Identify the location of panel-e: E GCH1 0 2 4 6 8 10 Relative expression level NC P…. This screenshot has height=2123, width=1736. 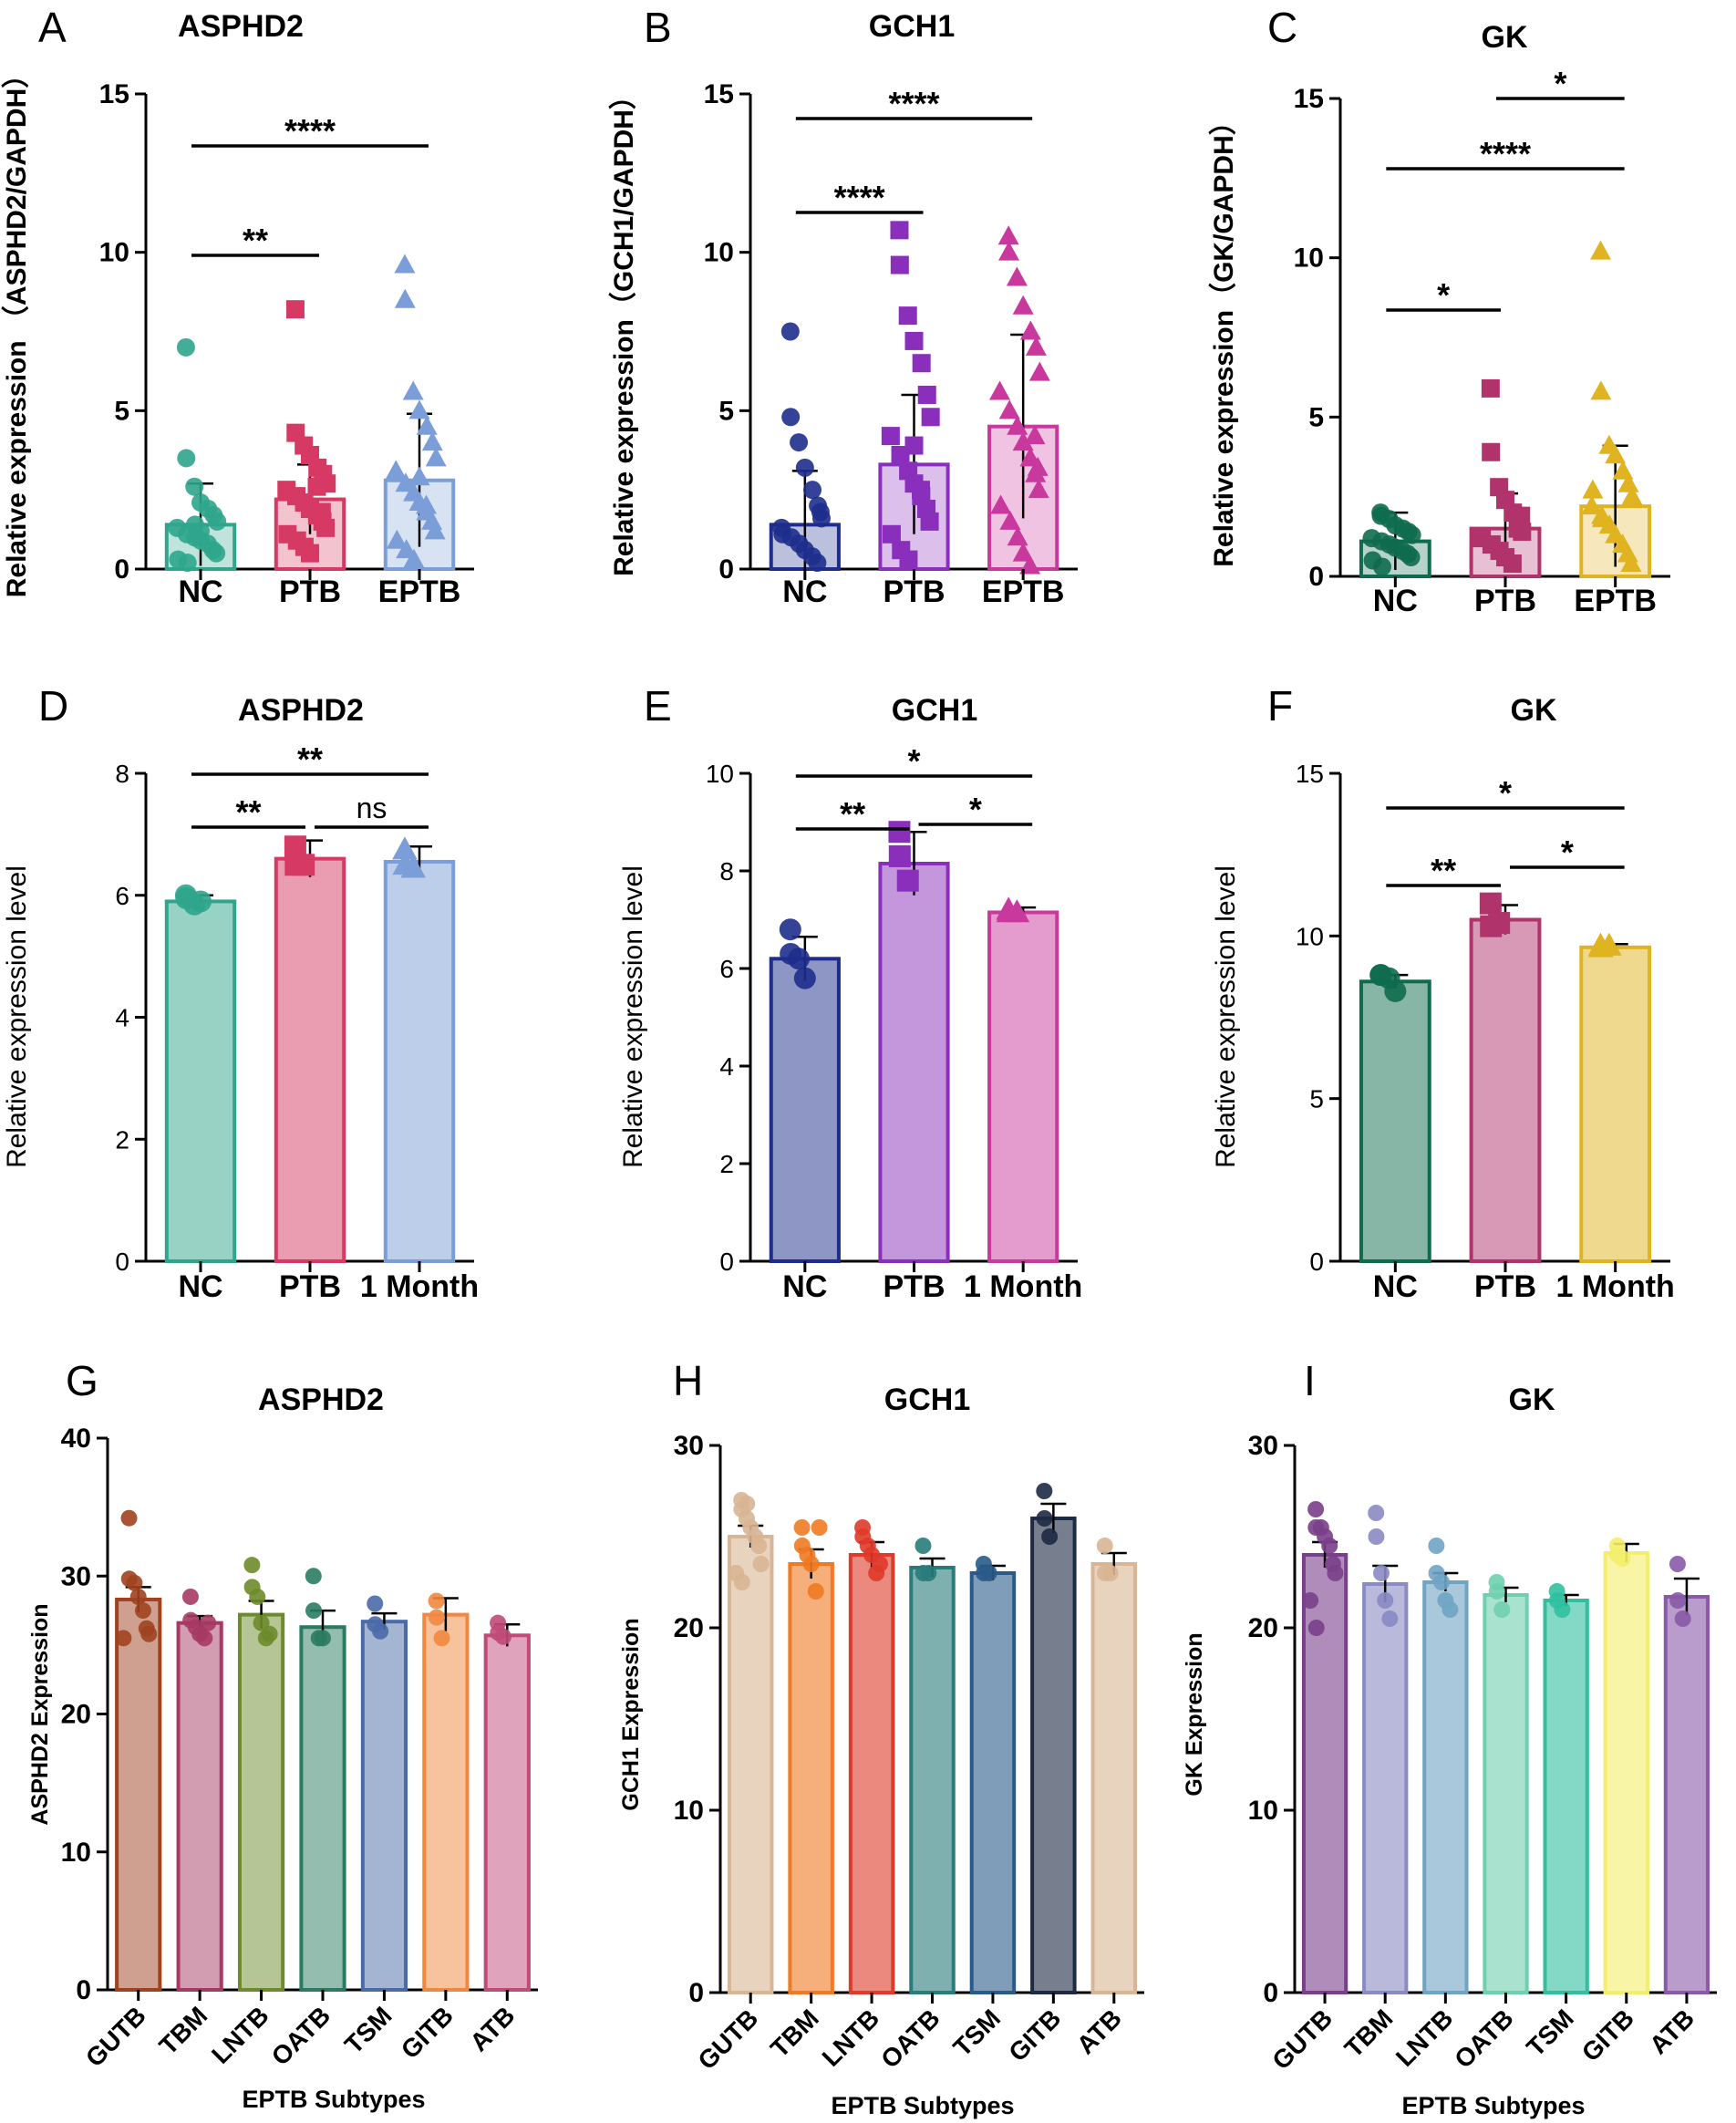
(850, 993).